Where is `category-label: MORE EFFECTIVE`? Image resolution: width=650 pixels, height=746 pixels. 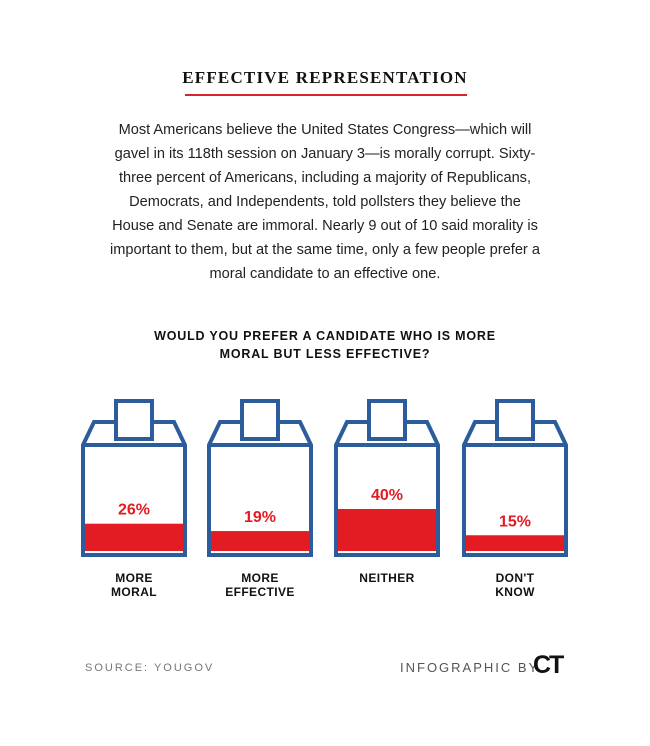
category-label: MORE EFFECTIVE is located at coordinates (260, 585).